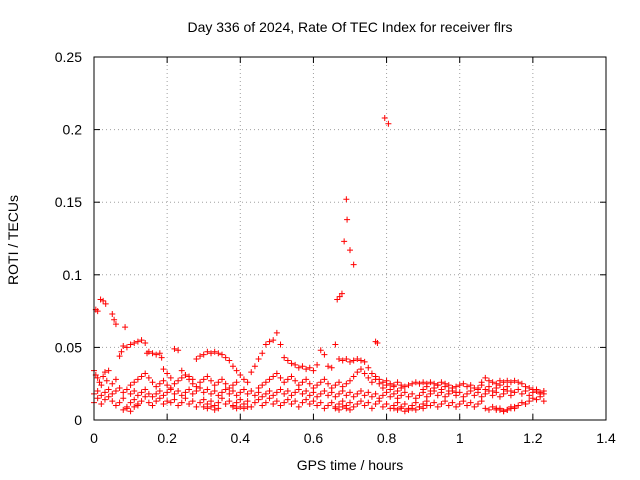 The height and width of the screenshot is (480, 640). What do you see at coordinates (13, 240) in the screenshot?
I see `y-axis-label: ROTI / TECUs` at bounding box center [13, 240].